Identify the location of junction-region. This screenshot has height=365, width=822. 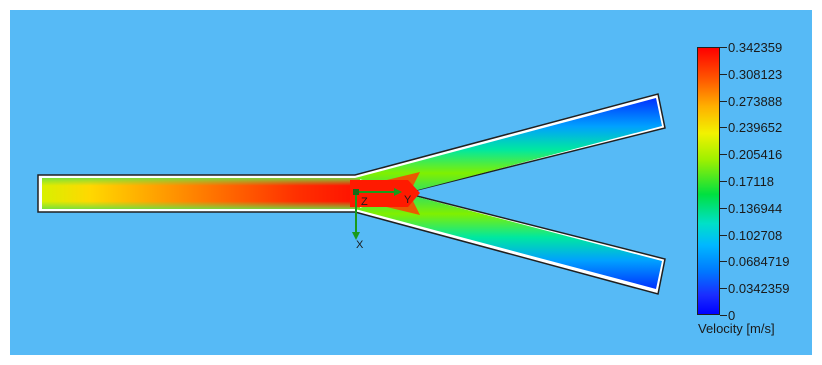
(385, 193).